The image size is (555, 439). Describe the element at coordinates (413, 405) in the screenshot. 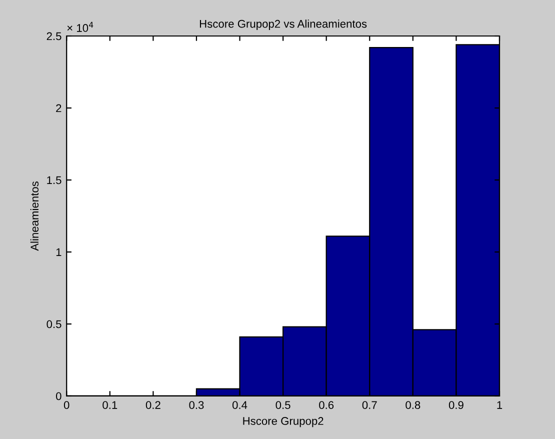

I see `x-tick-label: 0.8` at that location.